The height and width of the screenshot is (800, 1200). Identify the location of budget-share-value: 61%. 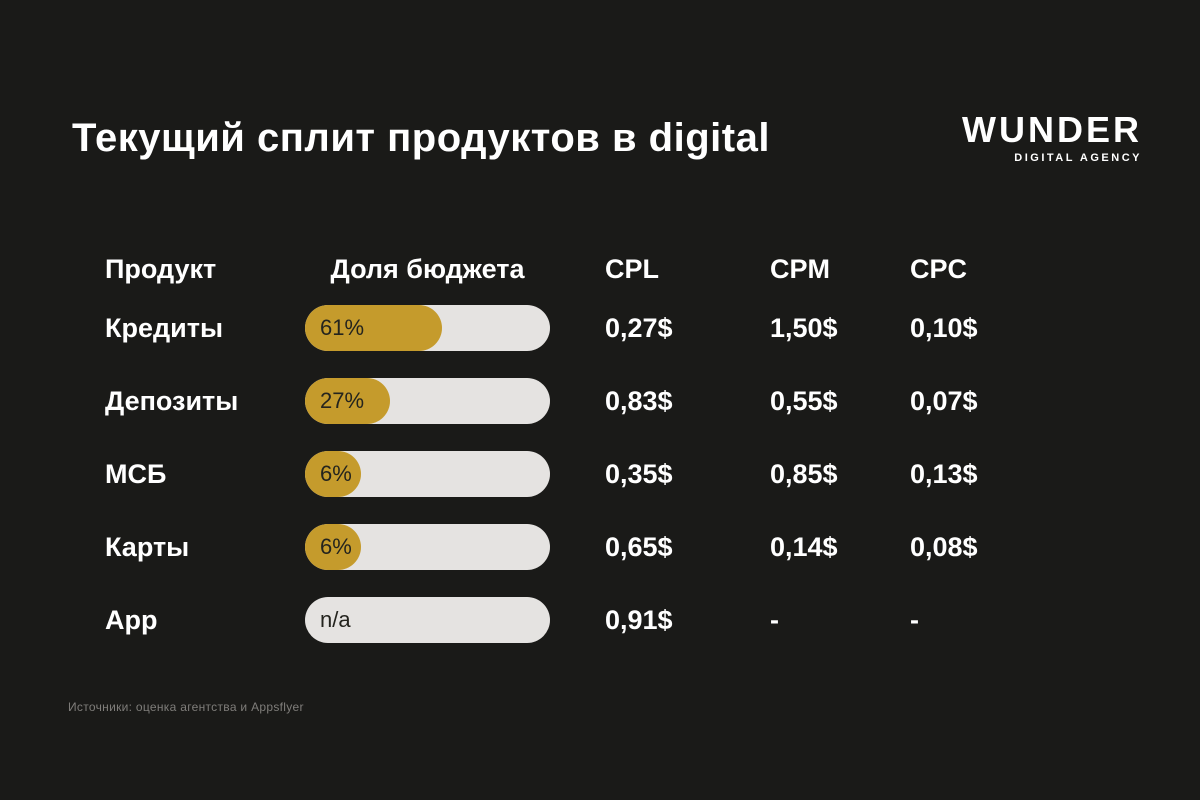
(342, 327).